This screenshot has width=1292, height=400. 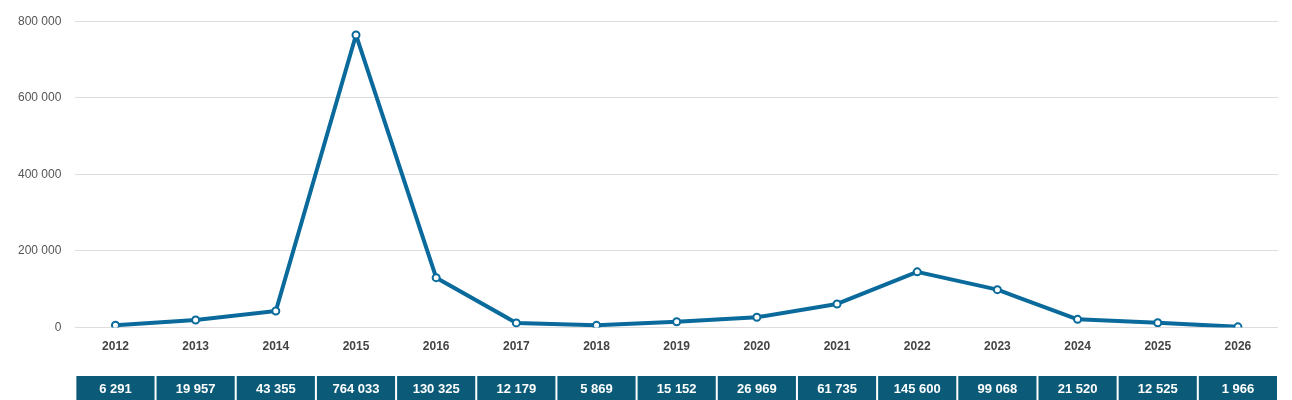 What do you see at coordinates (195, 388) in the screenshot?
I see `data-label: 19 957` at bounding box center [195, 388].